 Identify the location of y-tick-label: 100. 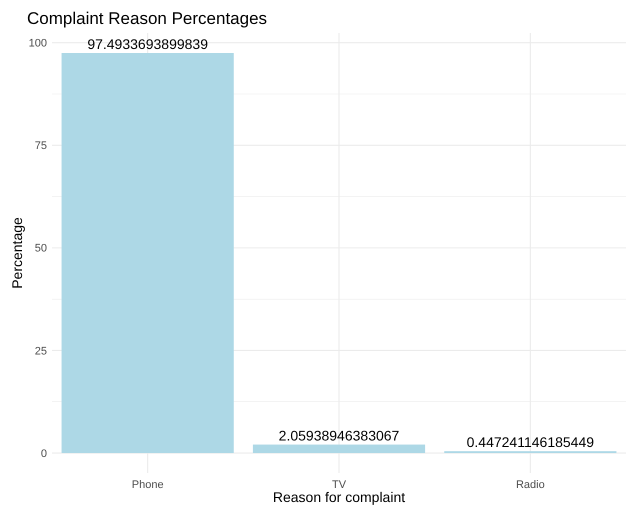
(37, 44).